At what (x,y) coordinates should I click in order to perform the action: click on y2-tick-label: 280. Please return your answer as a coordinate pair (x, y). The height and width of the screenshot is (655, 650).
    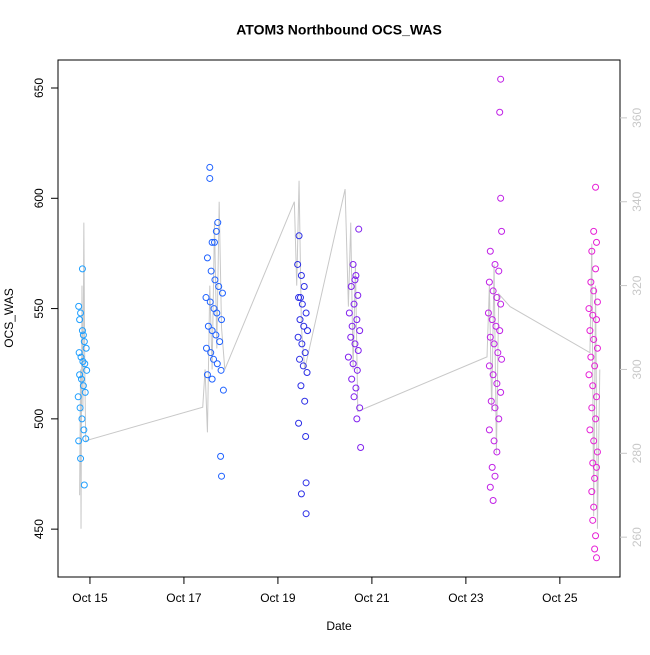
    Looking at the image, I should click on (637, 453).